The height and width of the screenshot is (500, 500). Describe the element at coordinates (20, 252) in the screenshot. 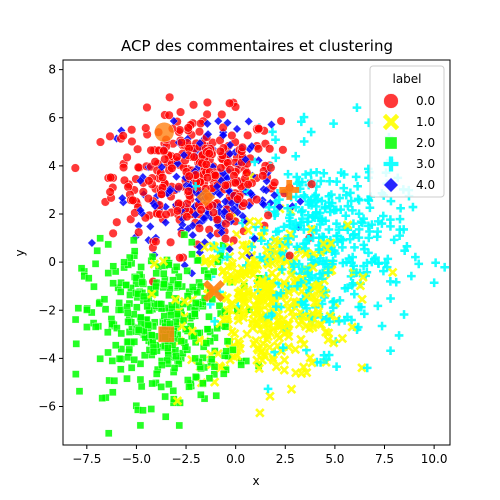

I see `y-axis-label: y` at that location.